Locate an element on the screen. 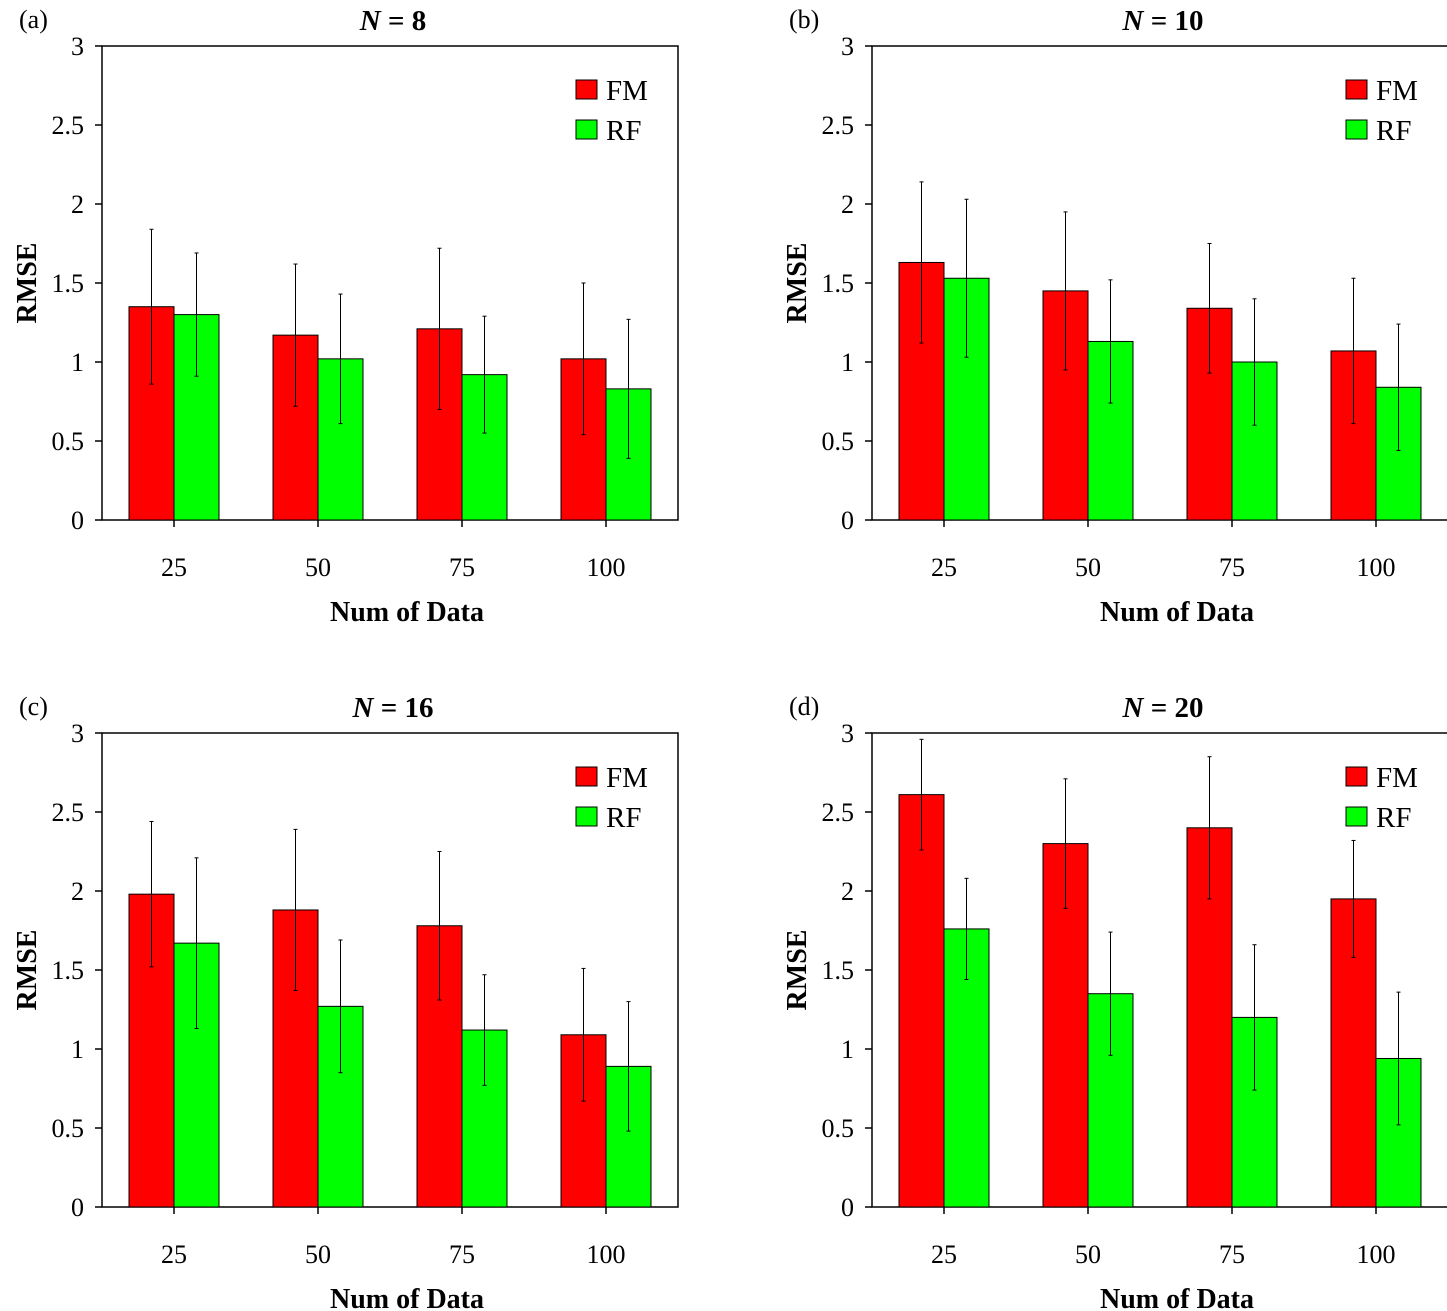 The height and width of the screenshot is (1311, 1447). title-value: = 16 is located at coordinates (403, 708).